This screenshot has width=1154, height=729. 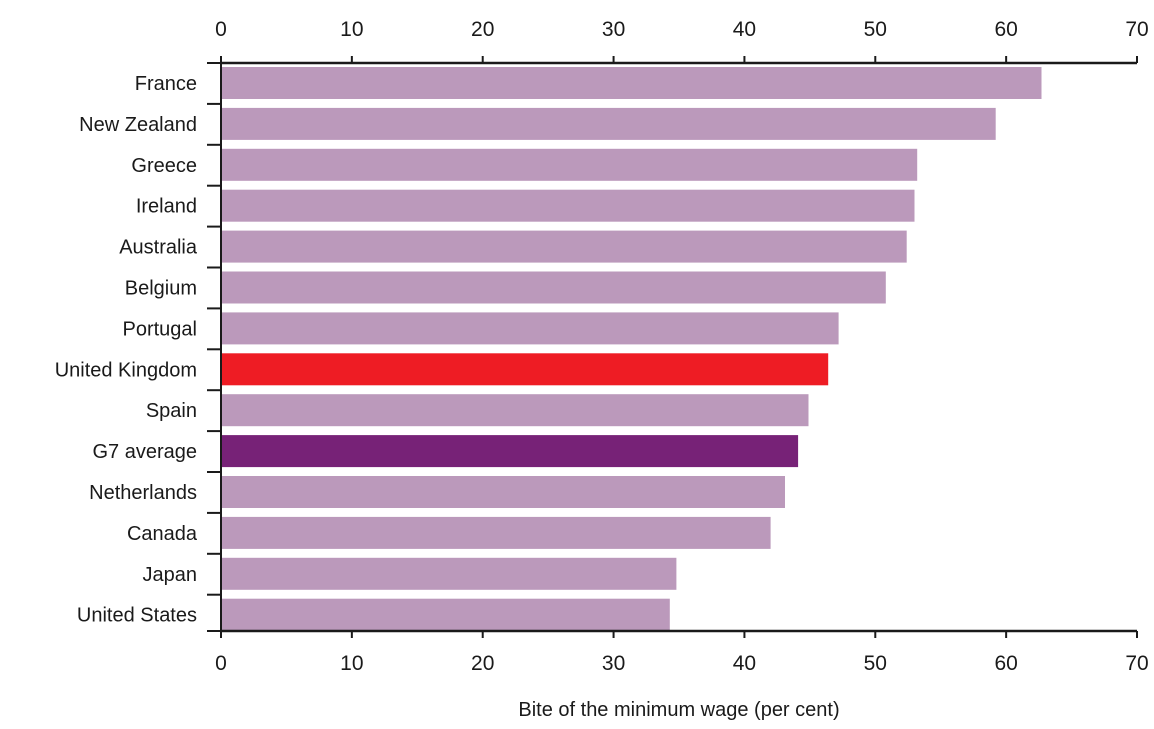 What do you see at coordinates (482, 29) in the screenshot?
I see `x-tick-label-top: 20` at bounding box center [482, 29].